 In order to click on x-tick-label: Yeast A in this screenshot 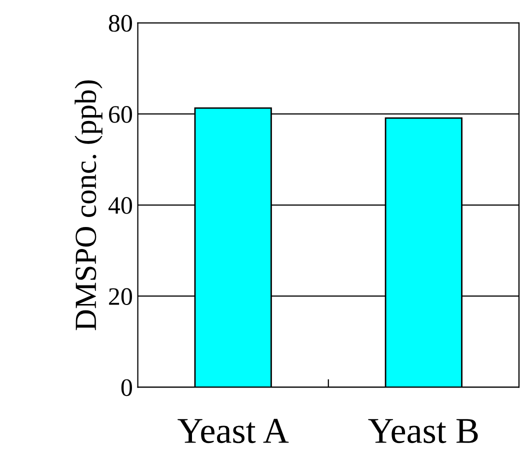, I will do `click(233, 431)`.